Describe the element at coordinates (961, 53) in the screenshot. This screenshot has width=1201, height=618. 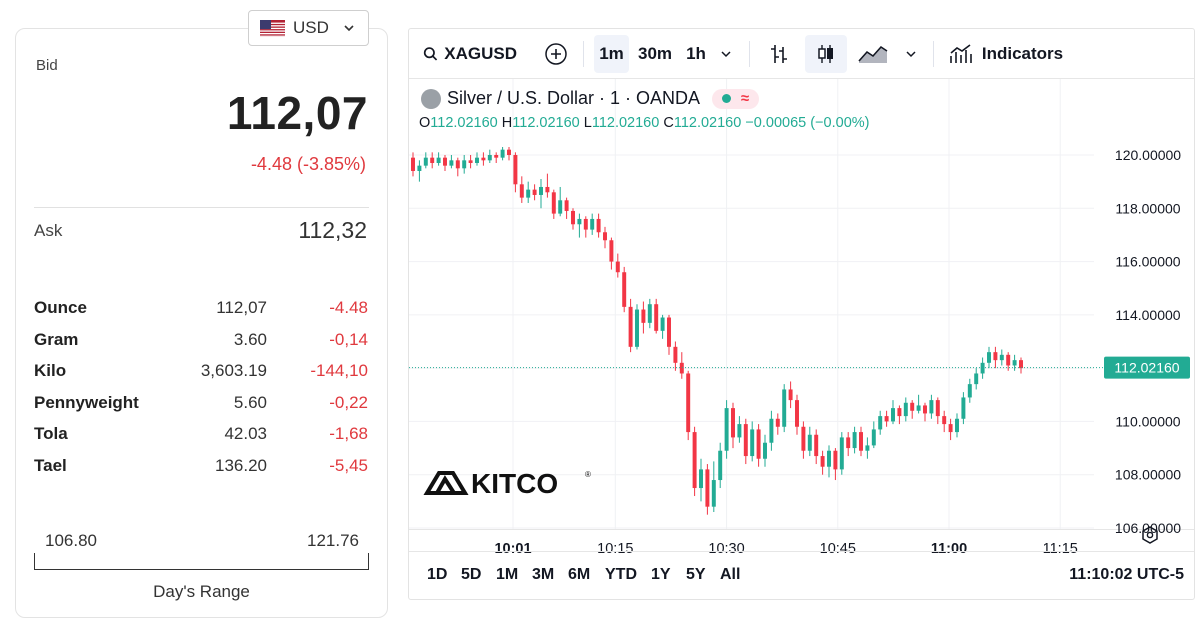
I see `indicators-icon` at that location.